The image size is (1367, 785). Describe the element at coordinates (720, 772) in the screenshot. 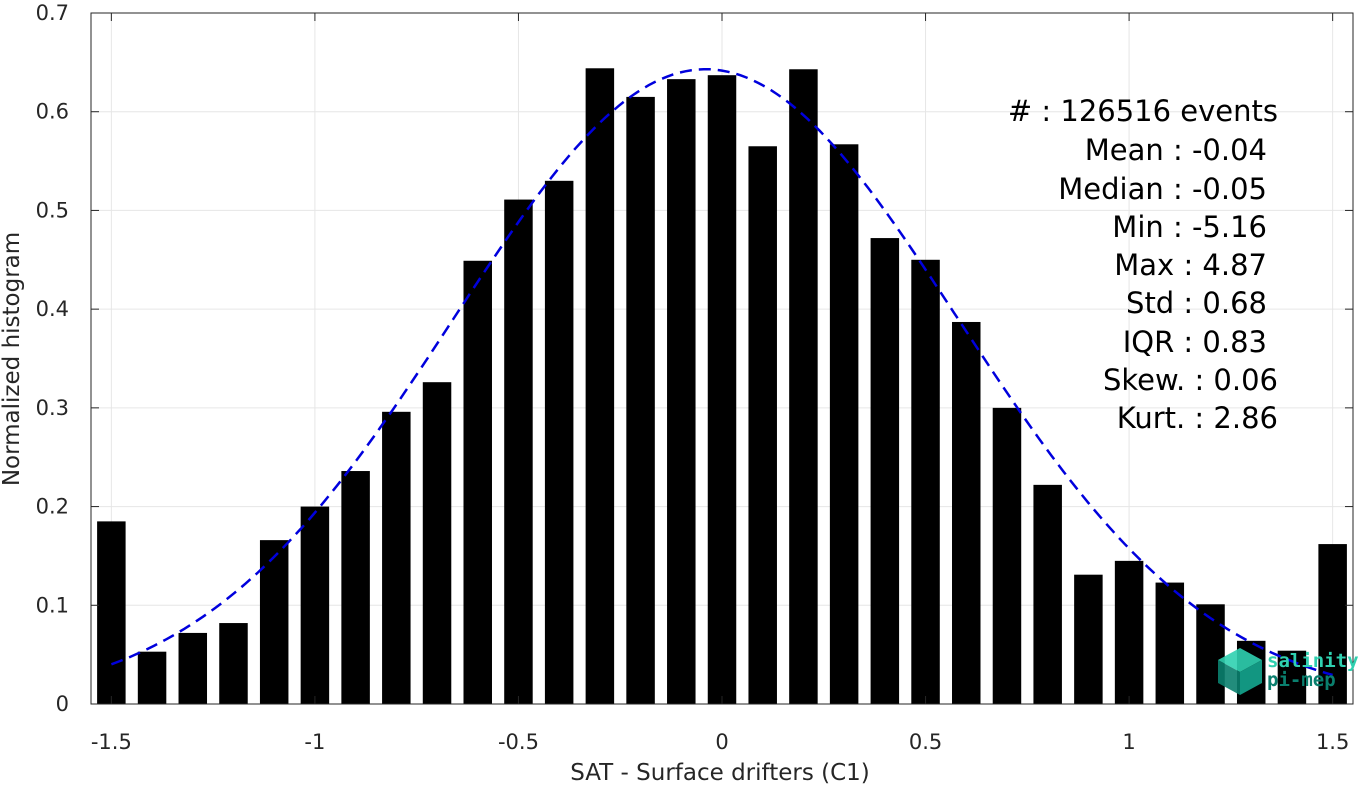

I see `x-axis-label: SAT - Surface drifters (C1)` at that location.